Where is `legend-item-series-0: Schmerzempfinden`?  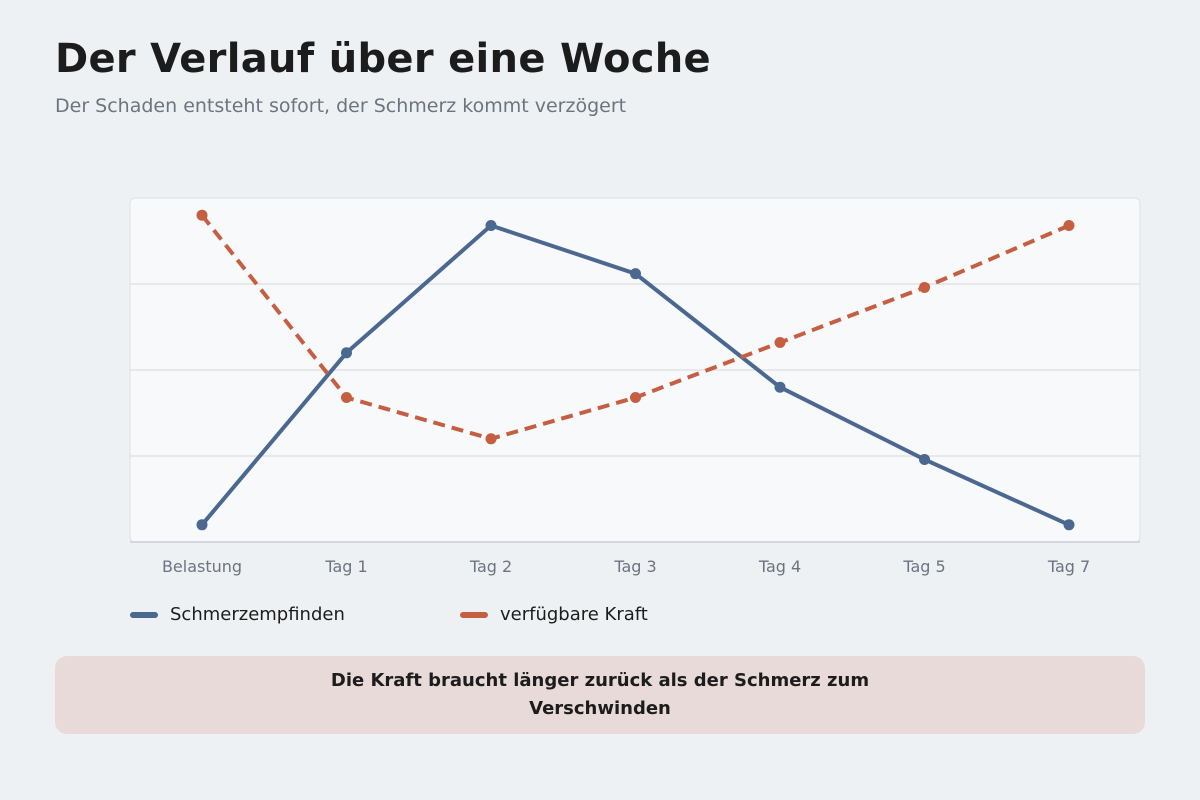
legend-item-series-0: Schmerzempfinden is located at coordinates (237, 614).